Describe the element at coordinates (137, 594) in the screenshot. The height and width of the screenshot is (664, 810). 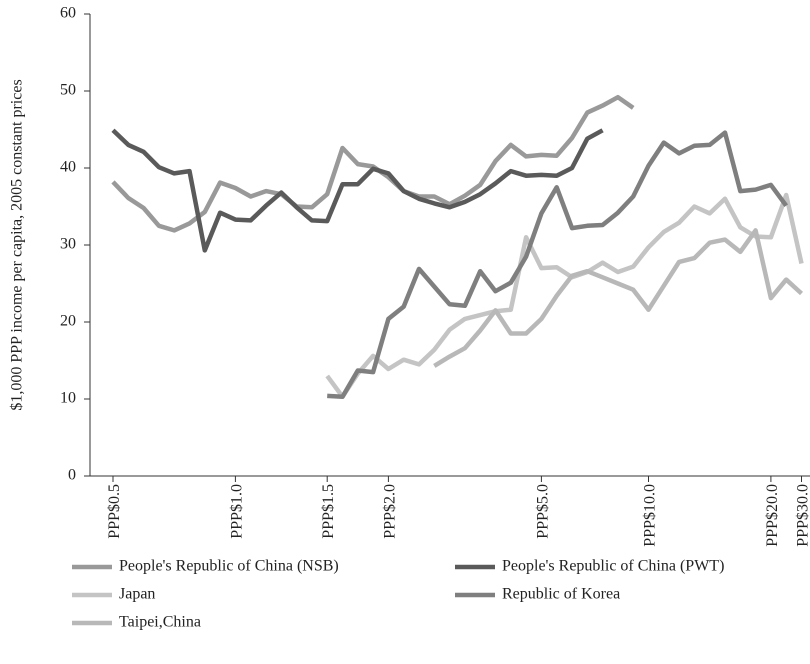
I see `legend-label: Japan` at that location.